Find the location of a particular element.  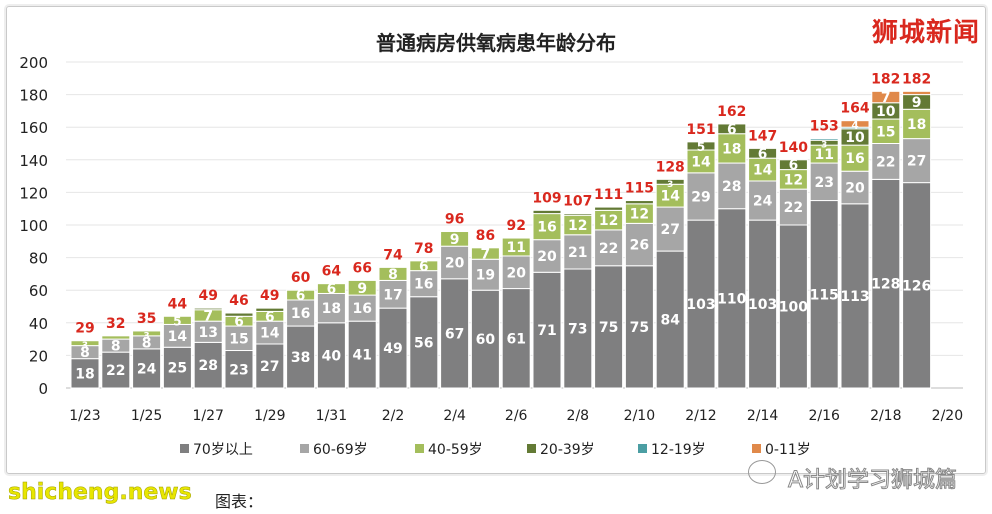

watermark-bottom: A计划学习狮城篇 is located at coordinates (872, 481).